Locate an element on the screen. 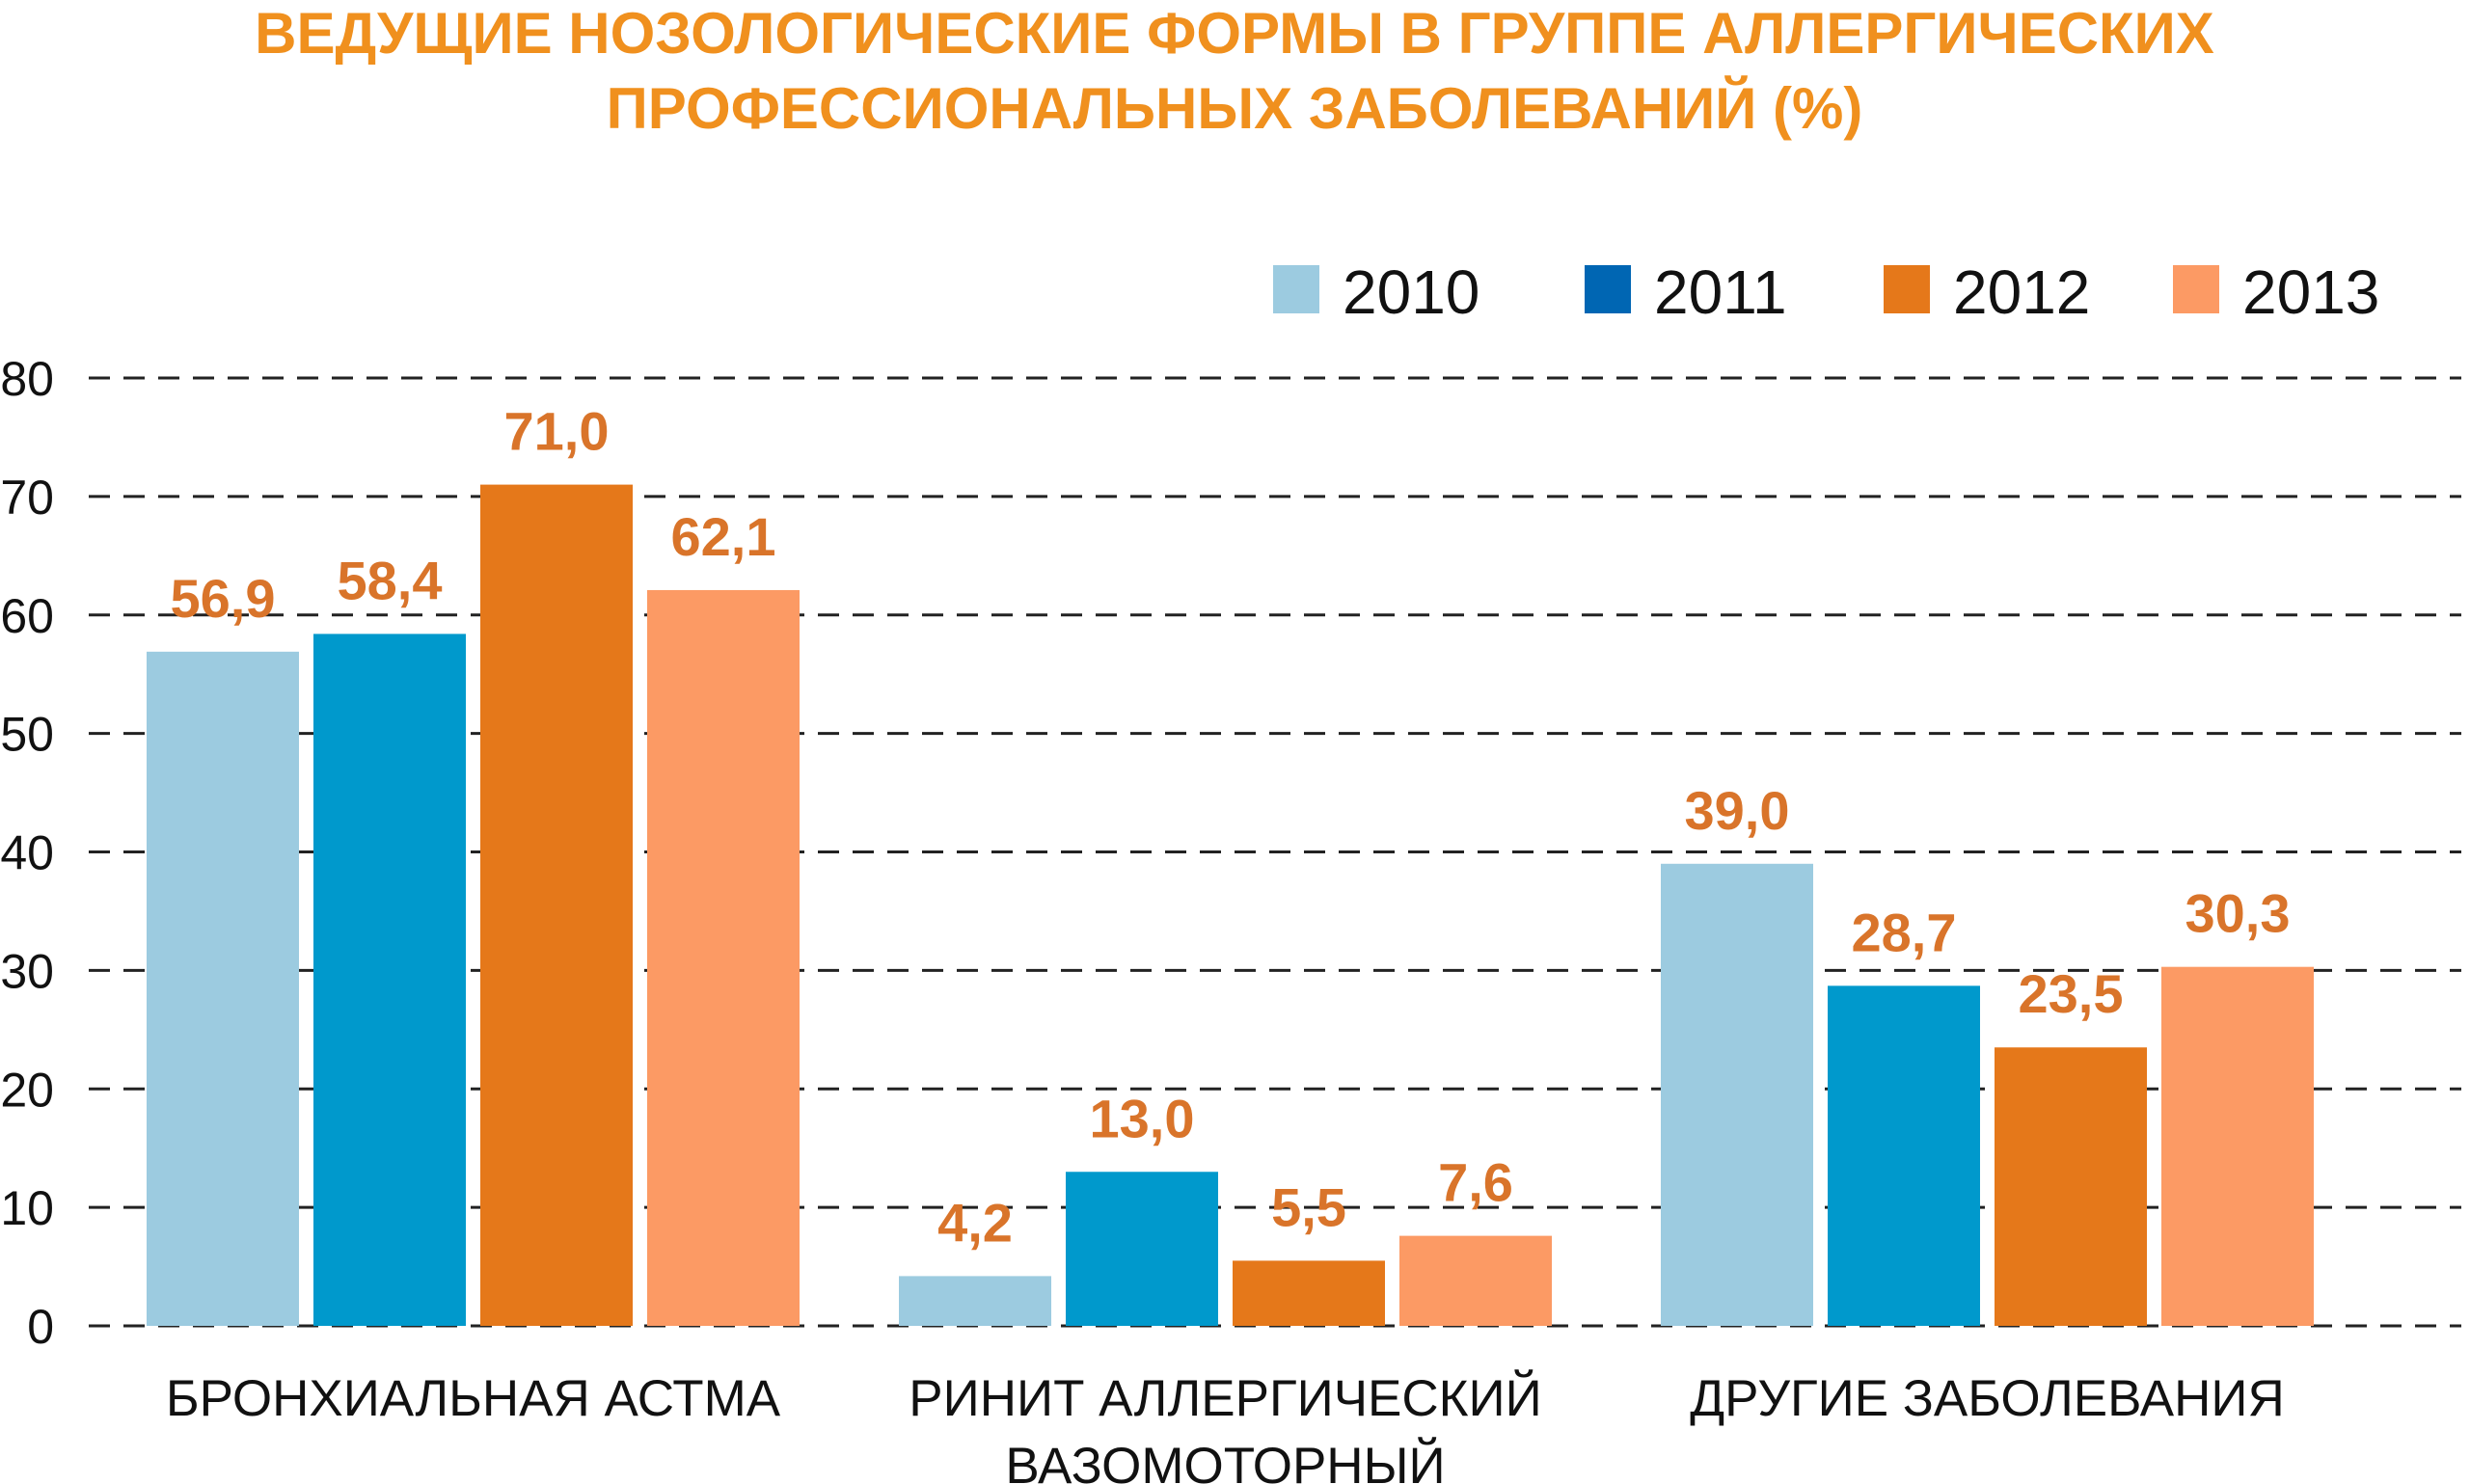 This screenshot has width=2470, height=1484. y-axis-ticks: 0 10 20 30 40 50 60 70 80 is located at coordinates (27, 853).